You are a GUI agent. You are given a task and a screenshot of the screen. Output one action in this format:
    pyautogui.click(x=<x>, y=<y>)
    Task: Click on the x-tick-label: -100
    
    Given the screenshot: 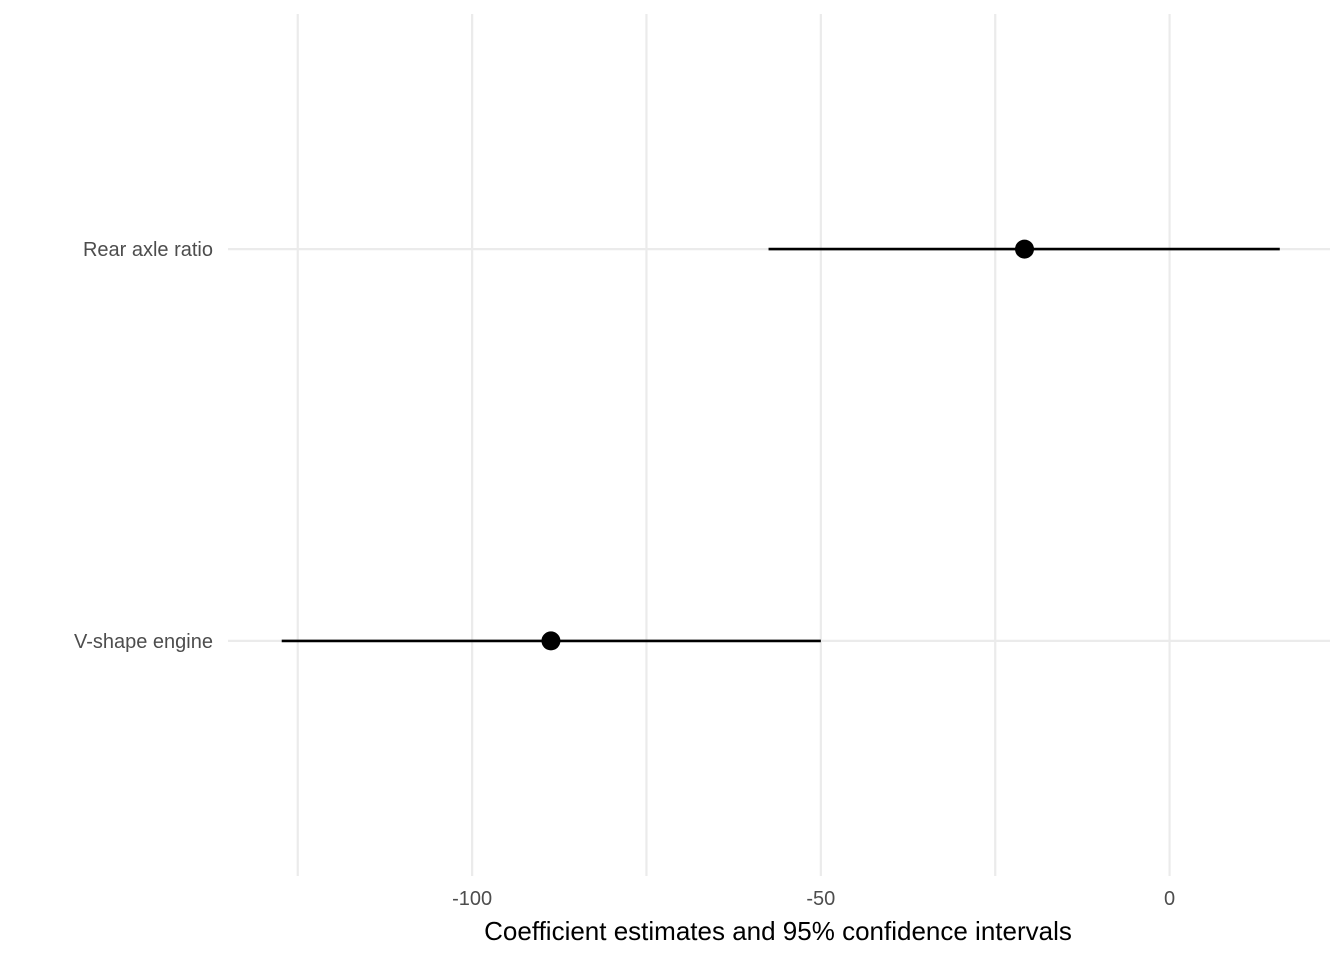 What is the action you would take?
    pyautogui.click(x=472, y=899)
    